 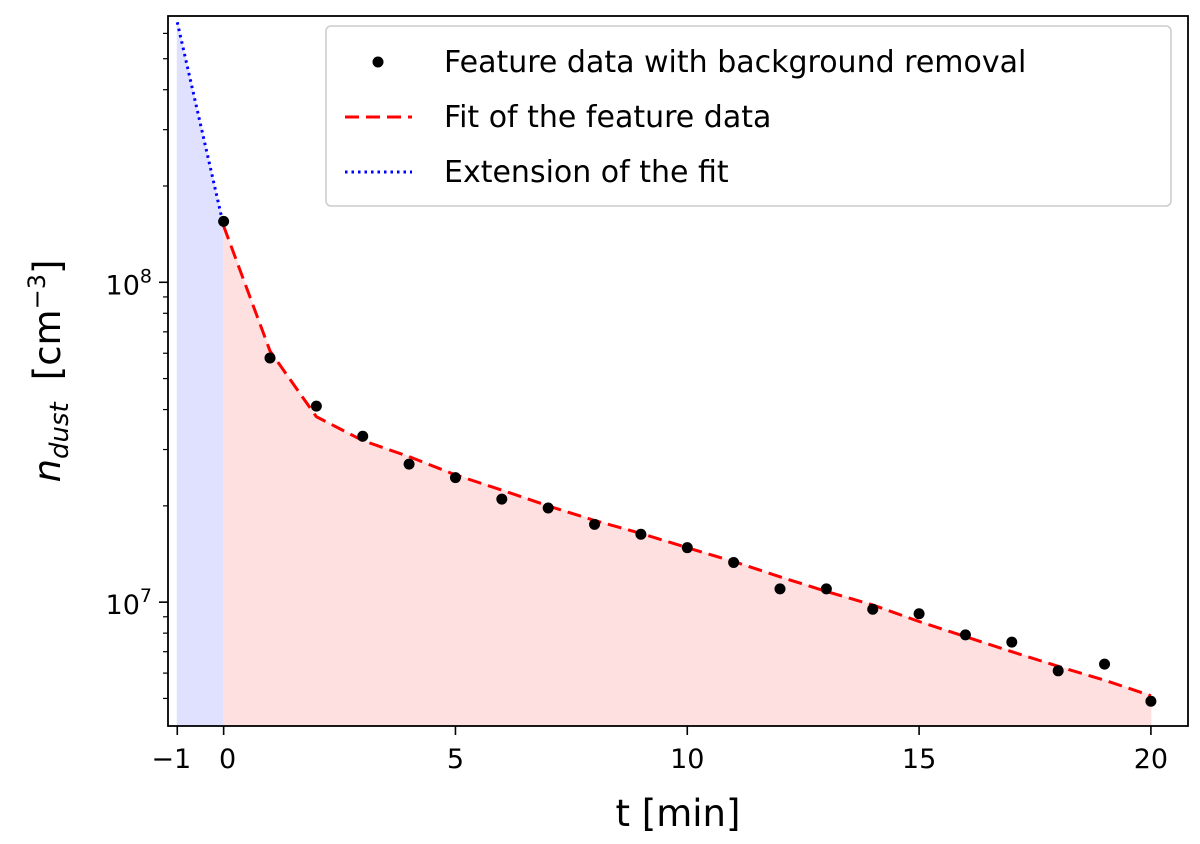 I want to click on legend-label: Extension of the fit, so click(x=586, y=172).